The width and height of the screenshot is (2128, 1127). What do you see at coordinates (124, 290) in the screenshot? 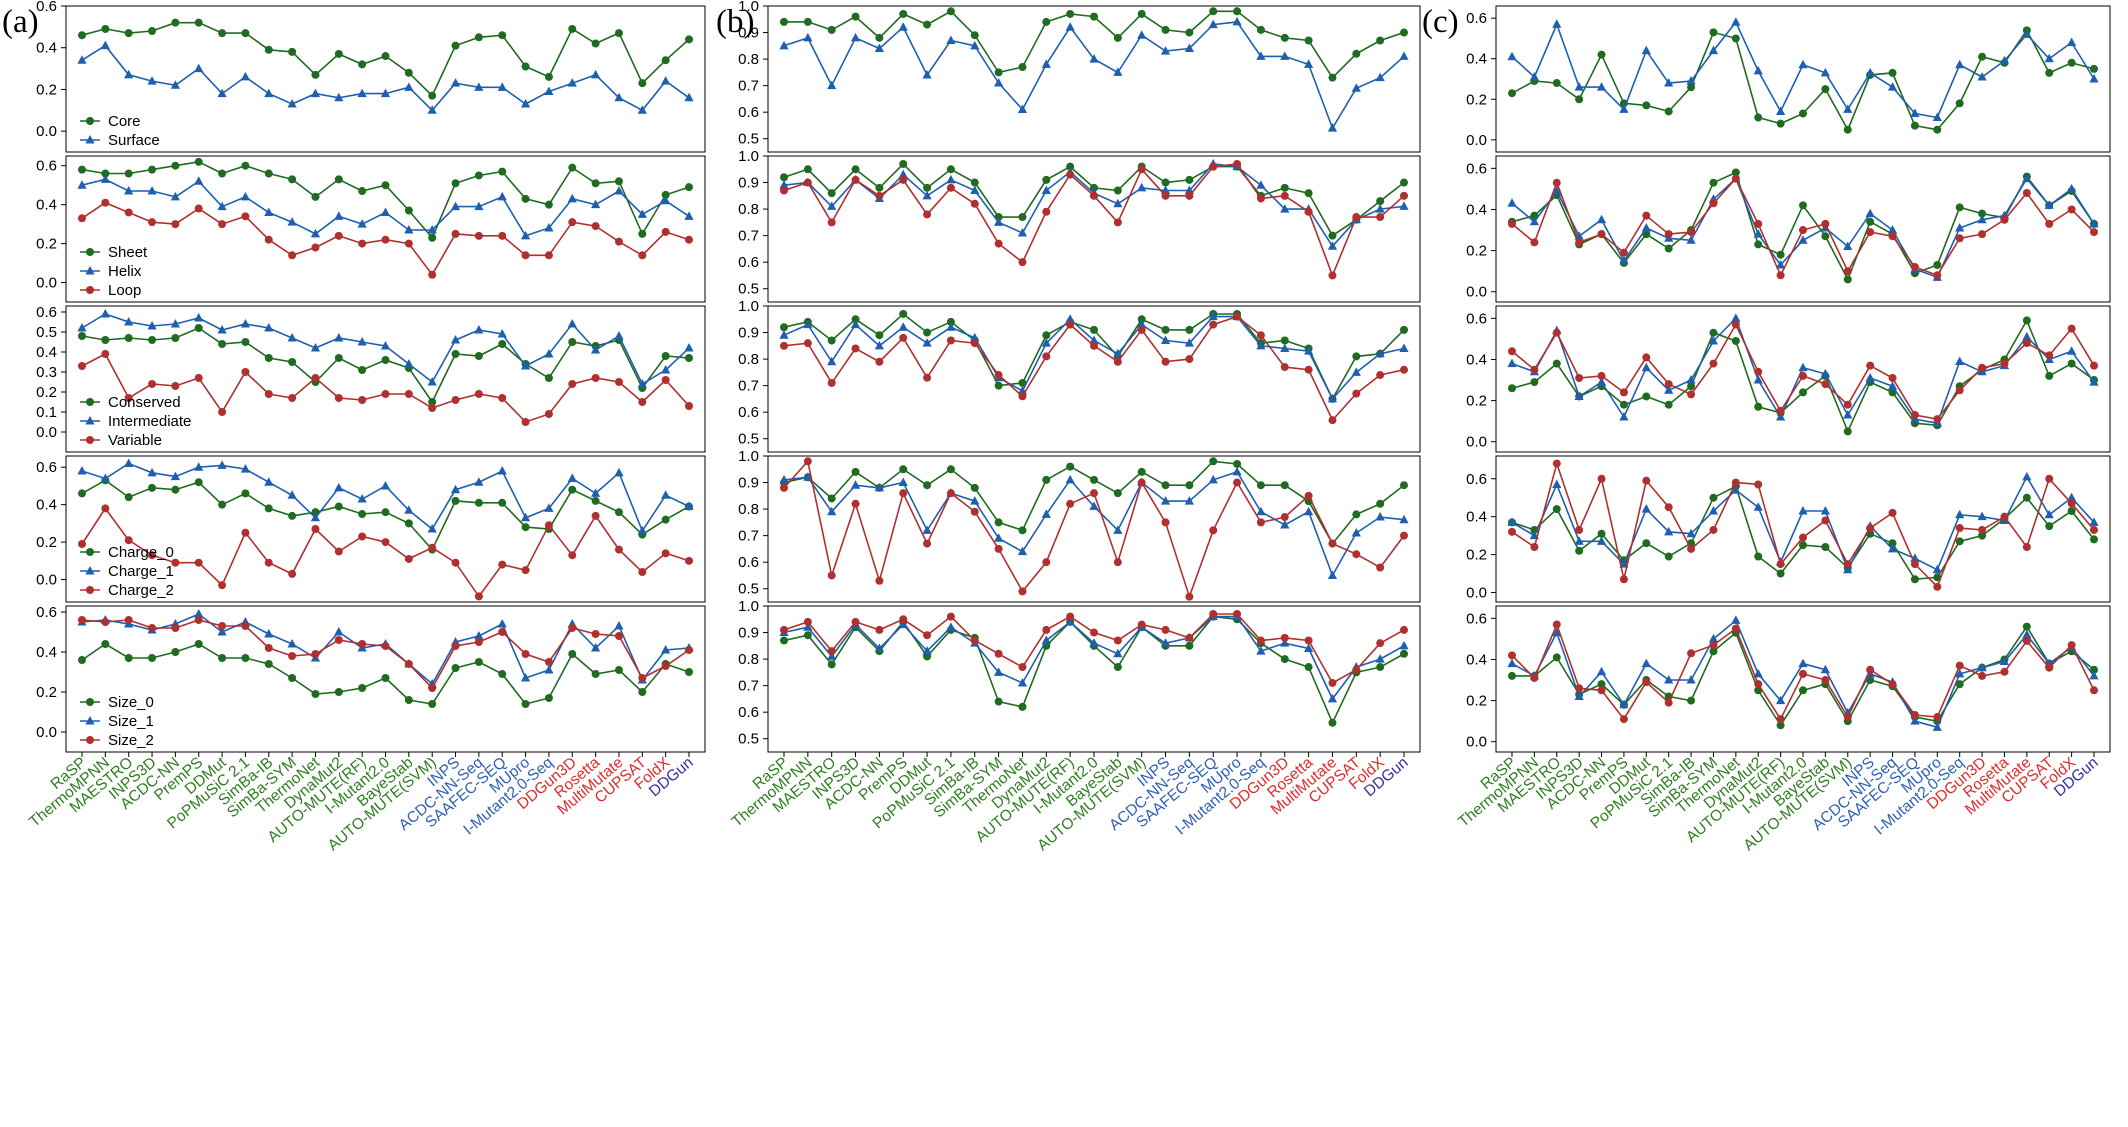
I see `legend-label: Loop` at bounding box center [124, 290].